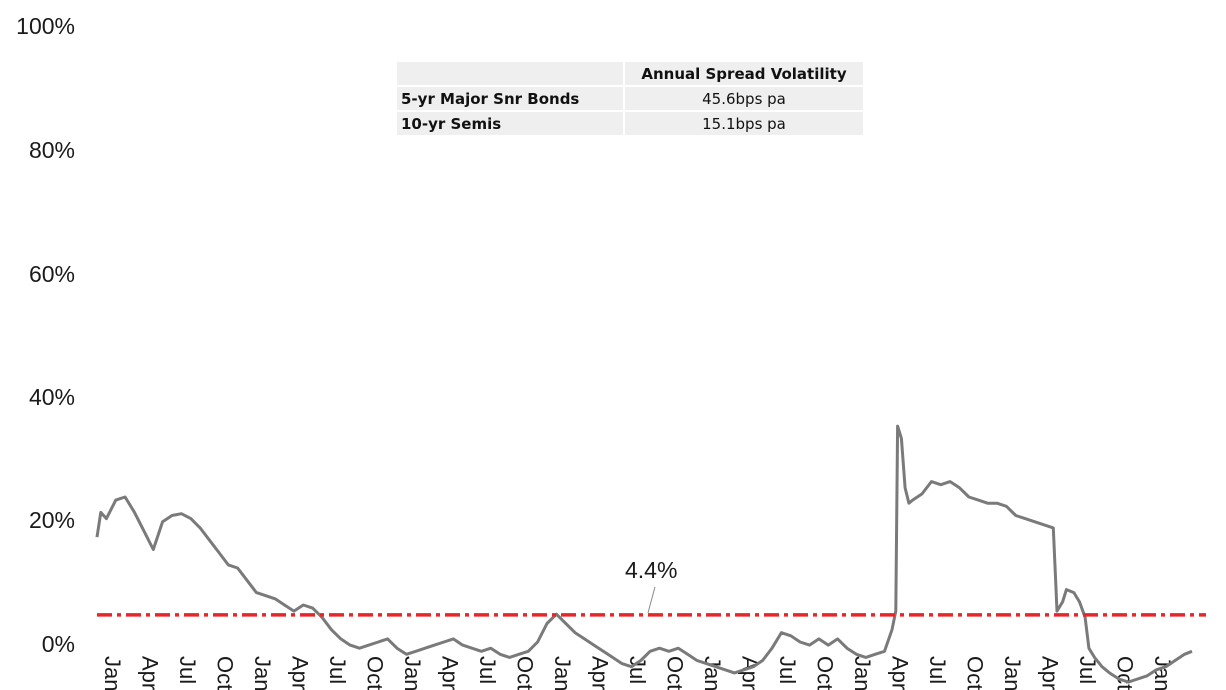 This screenshot has height=690, width=1226. What do you see at coordinates (744, 123) in the screenshot?
I see `table-row-value: 15.1bps pa` at bounding box center [744, 123].